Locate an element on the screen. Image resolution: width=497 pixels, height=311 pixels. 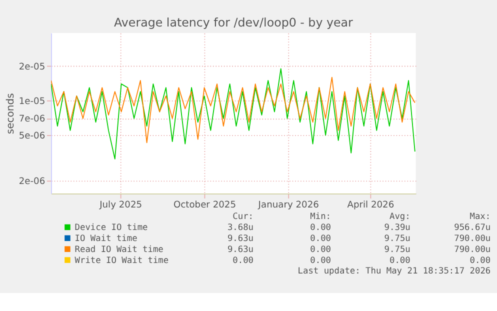
text: Last update: Thu May 21 18:35:17 2026 is located at coordinates (394, 271).